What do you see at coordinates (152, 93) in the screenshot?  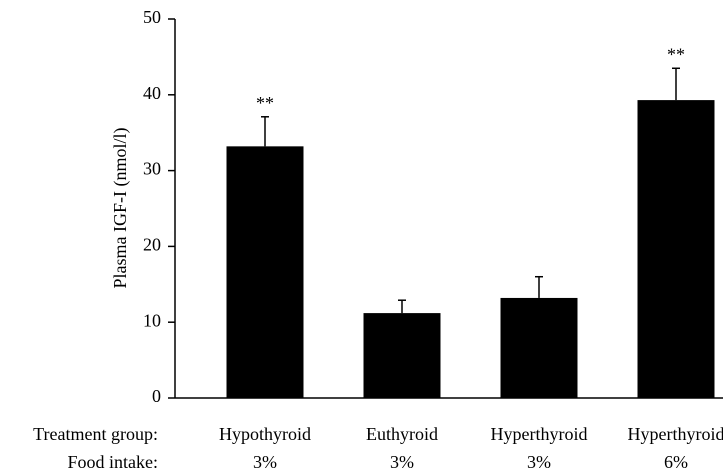 I see `y-tick-label: 40` at bounding box center [152, 93].